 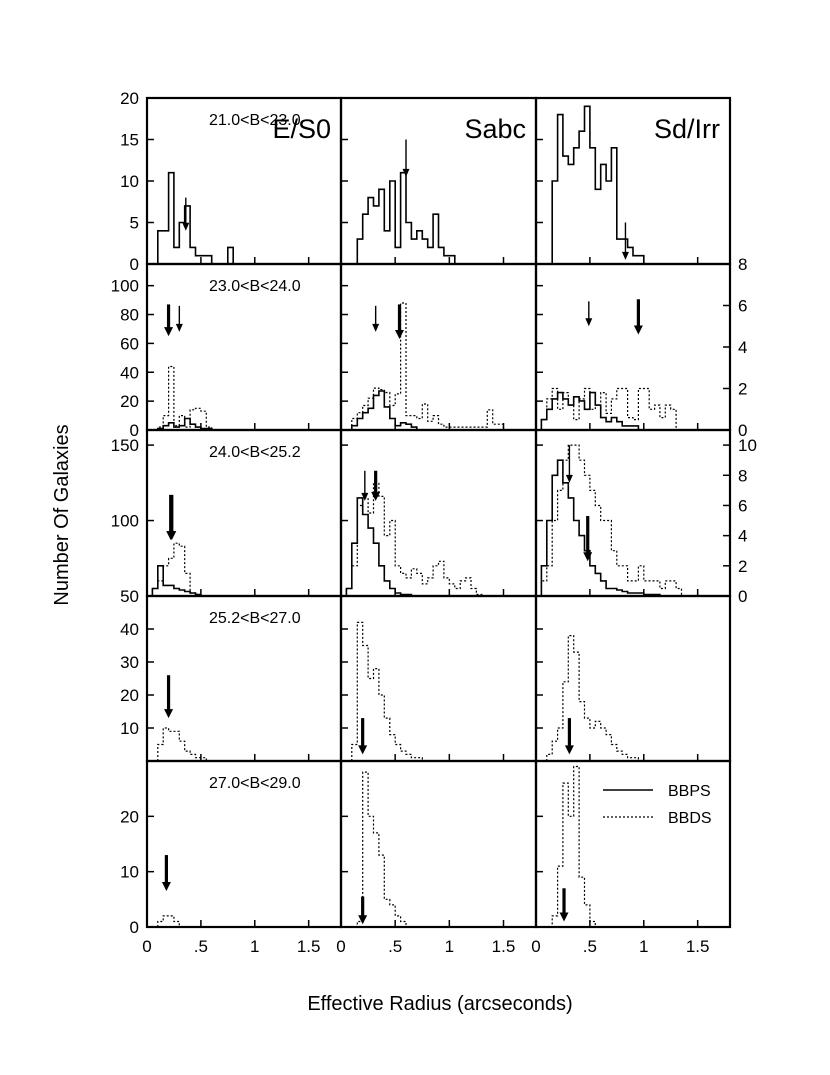 I want to click on right-y-tick-label: 10, so click(x=747, y=445).